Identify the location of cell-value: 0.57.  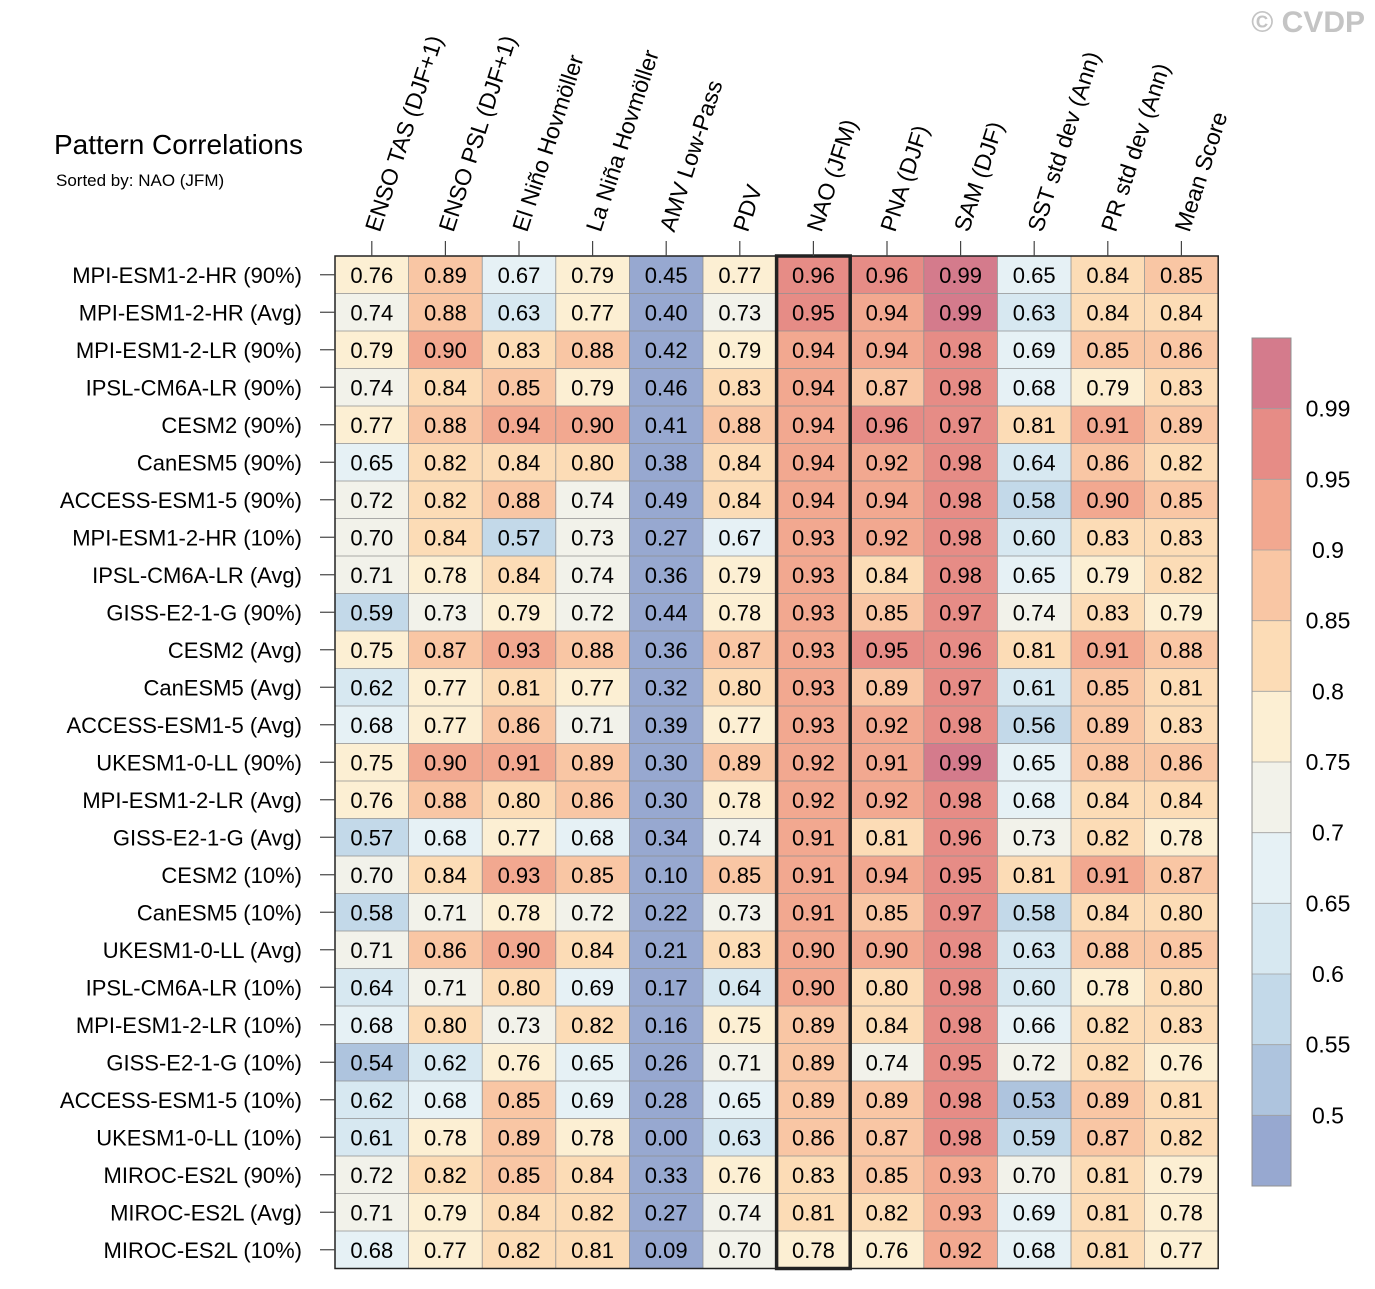
(371, 837).